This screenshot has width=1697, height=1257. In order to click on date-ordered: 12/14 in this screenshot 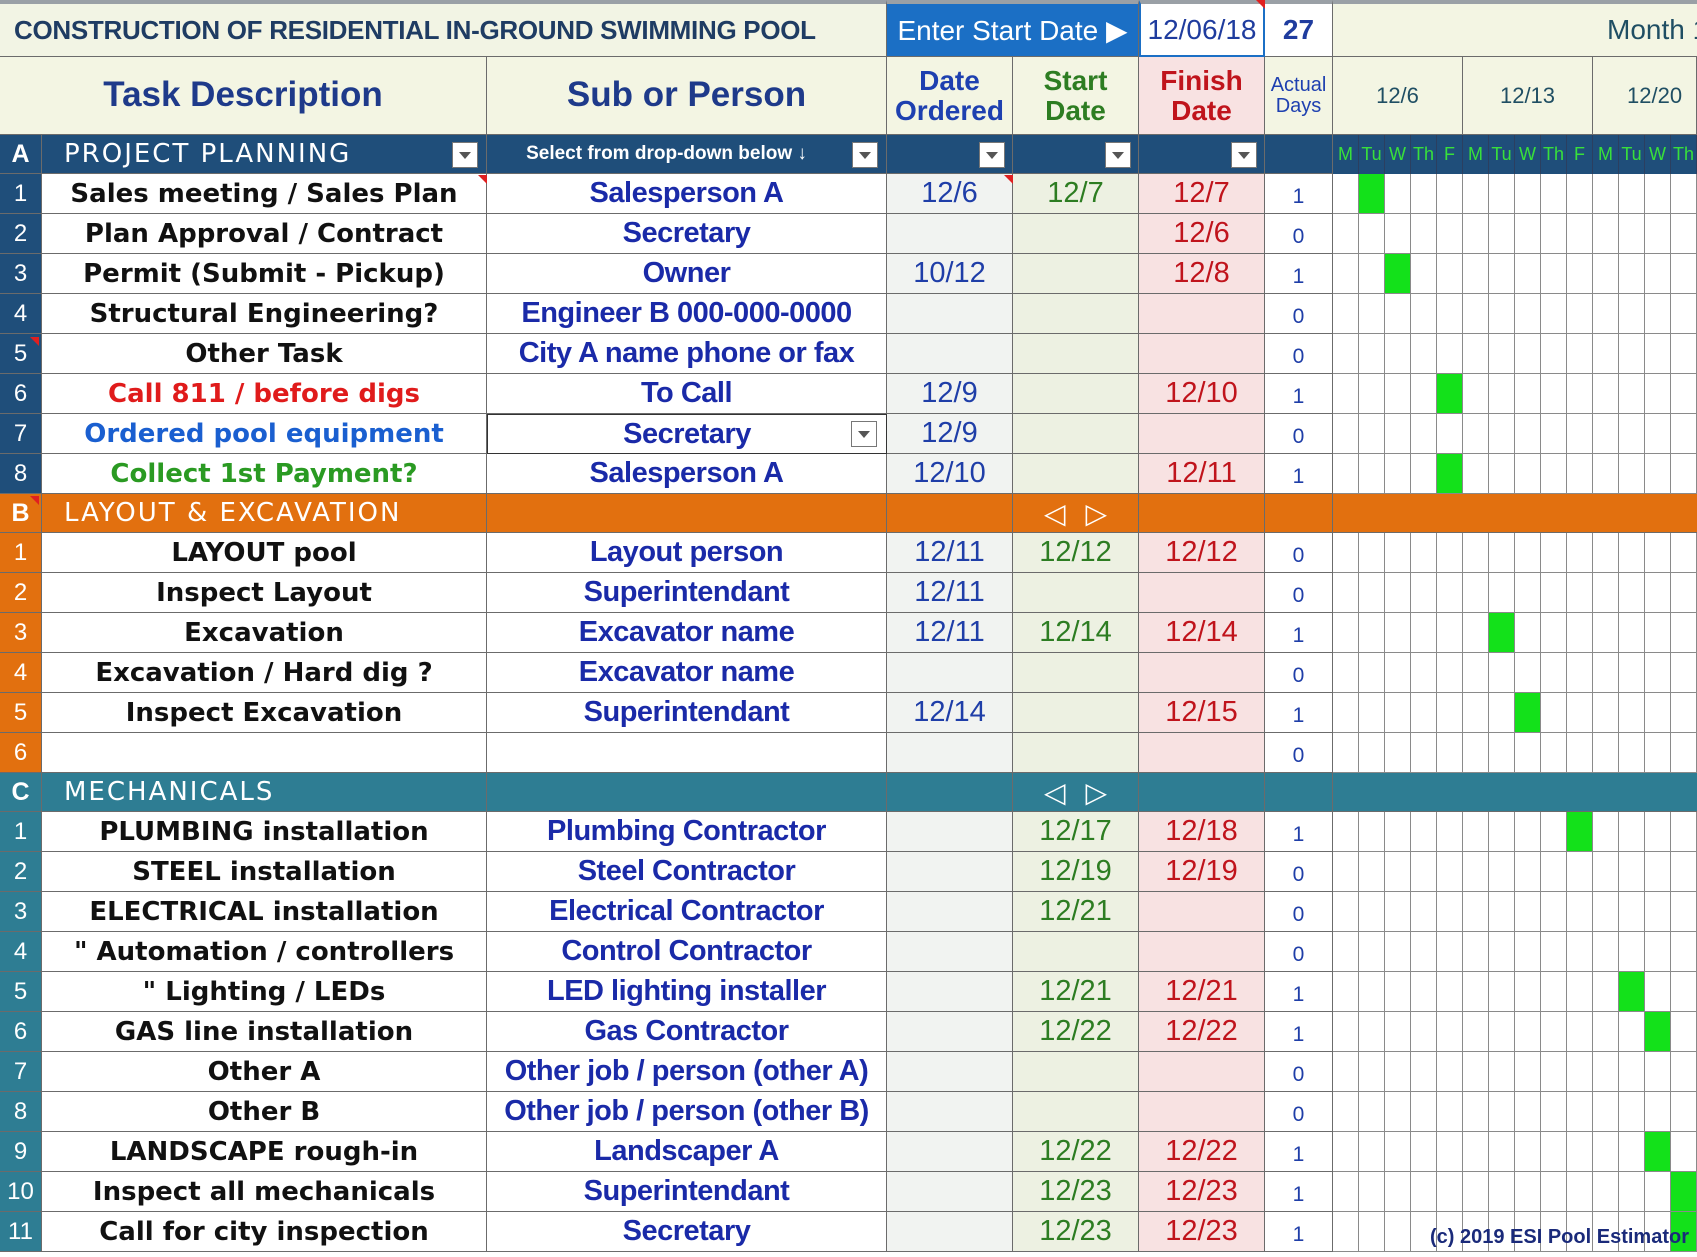, I will do `click(950, 713)`.